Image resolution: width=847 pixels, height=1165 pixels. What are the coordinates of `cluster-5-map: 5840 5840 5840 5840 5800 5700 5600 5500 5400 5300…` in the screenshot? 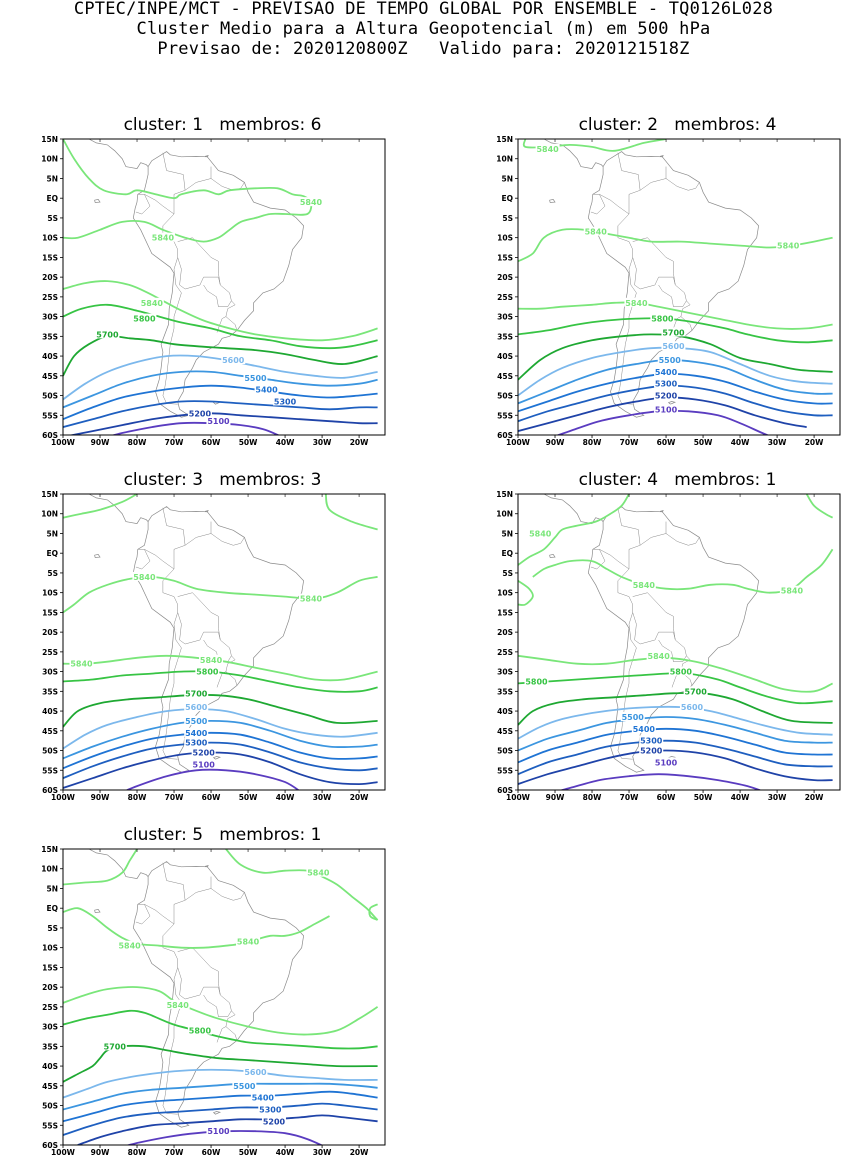 It's located at (213, 1001).